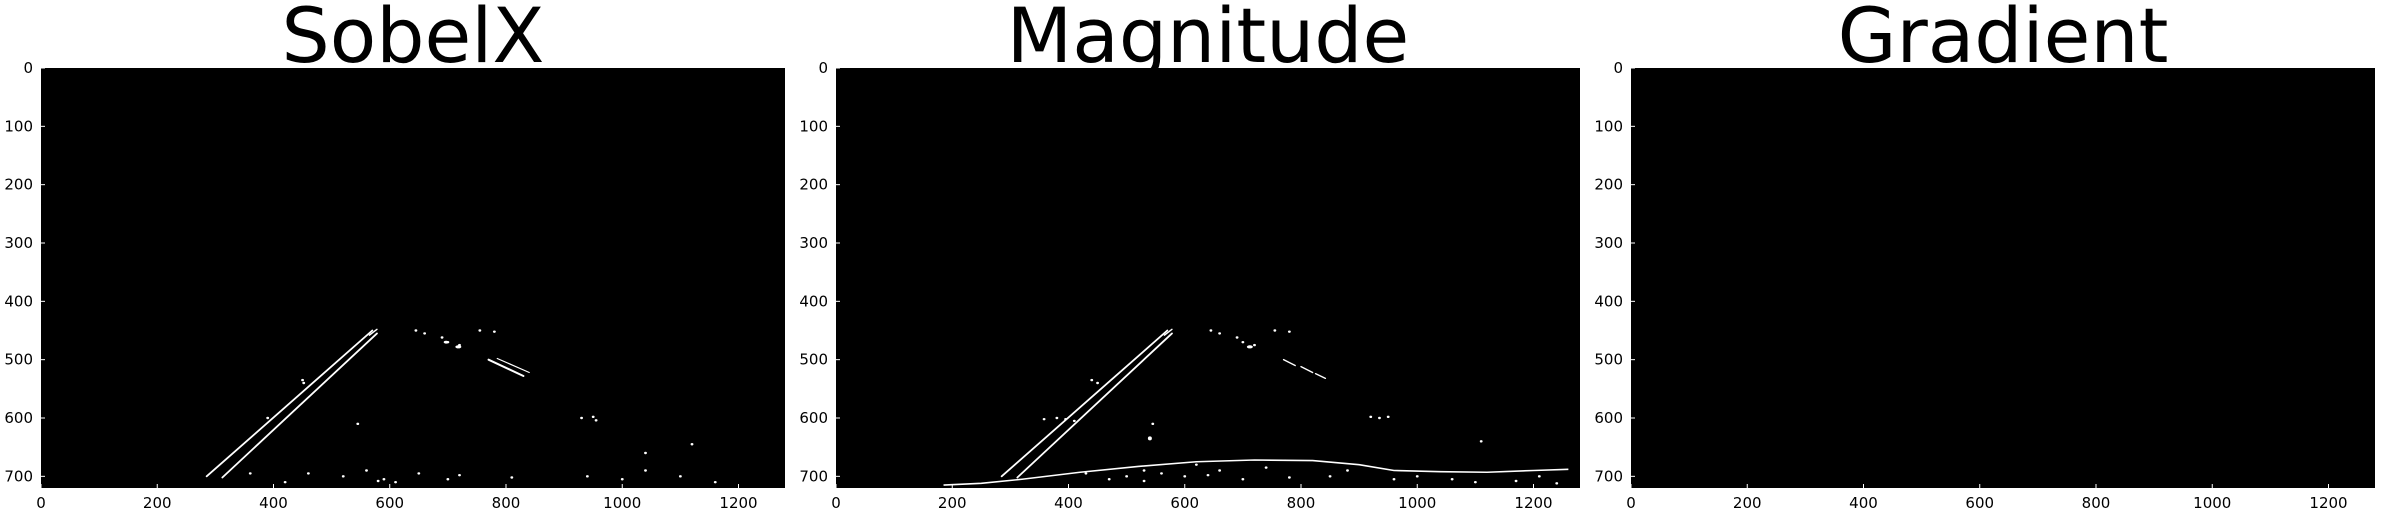  What do you see at coordinates (1208, 40) in the screenshot?
I see `panel-title: Magnitude` at bounding box center [1208, 40].